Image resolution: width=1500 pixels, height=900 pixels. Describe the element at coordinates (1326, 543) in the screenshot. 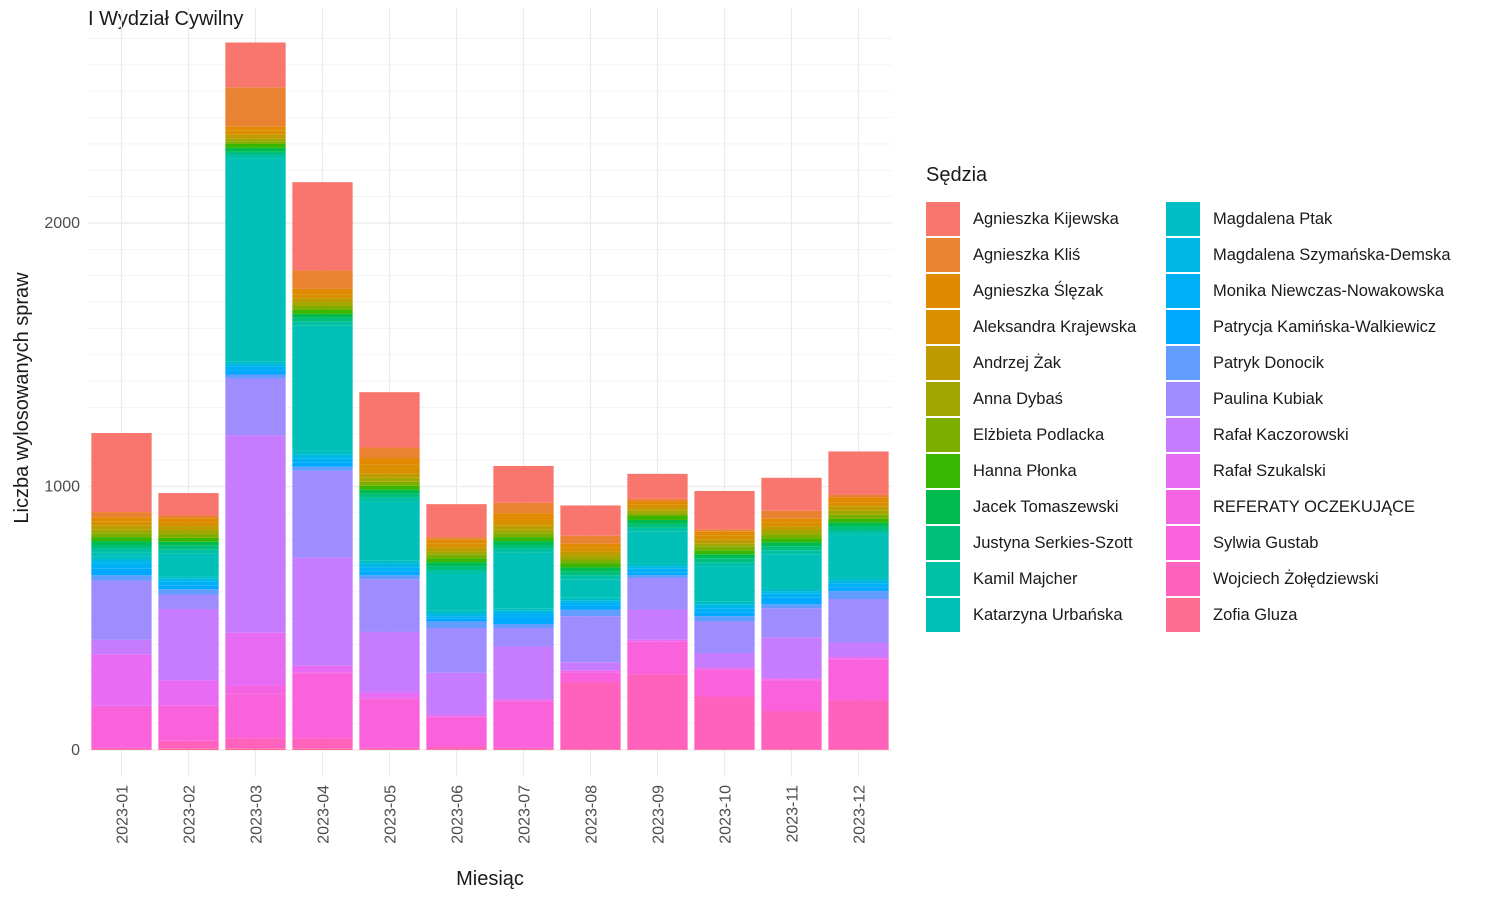

I see `legend-item: Sylwia Gustab` at that location.